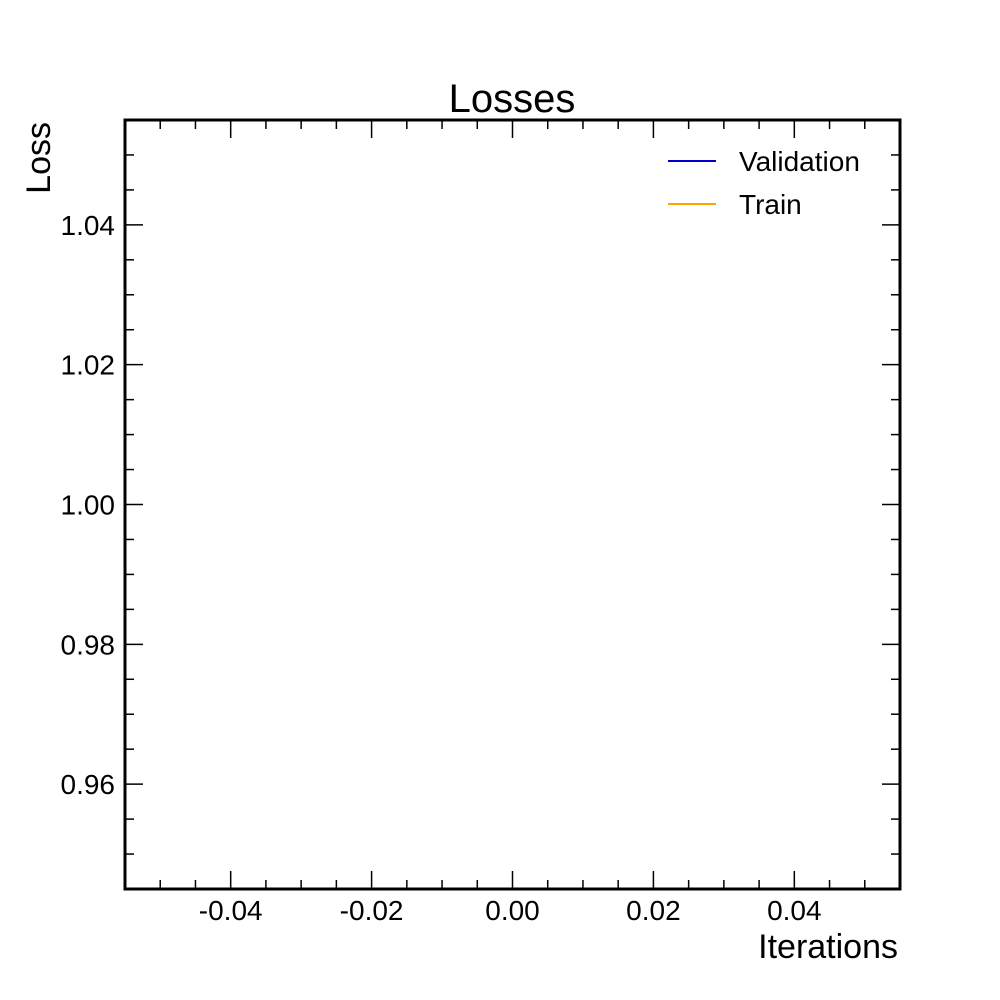 The height and width of the screenshot is (1000, 1000). Describe the element at coordinates (88, 225) in the screenshot. I see `y-tick-label: 1.04` at that location.